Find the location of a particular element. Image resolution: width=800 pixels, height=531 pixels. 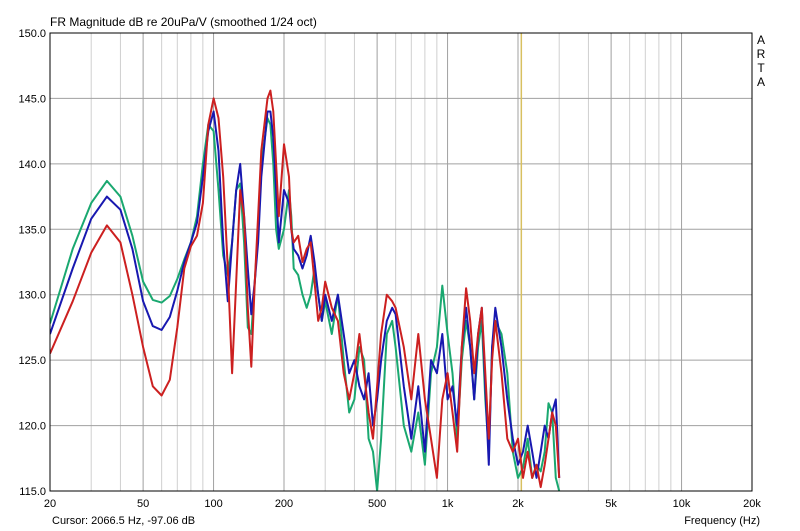

x-tick-label: 50 is located at coordinates (143, 504).